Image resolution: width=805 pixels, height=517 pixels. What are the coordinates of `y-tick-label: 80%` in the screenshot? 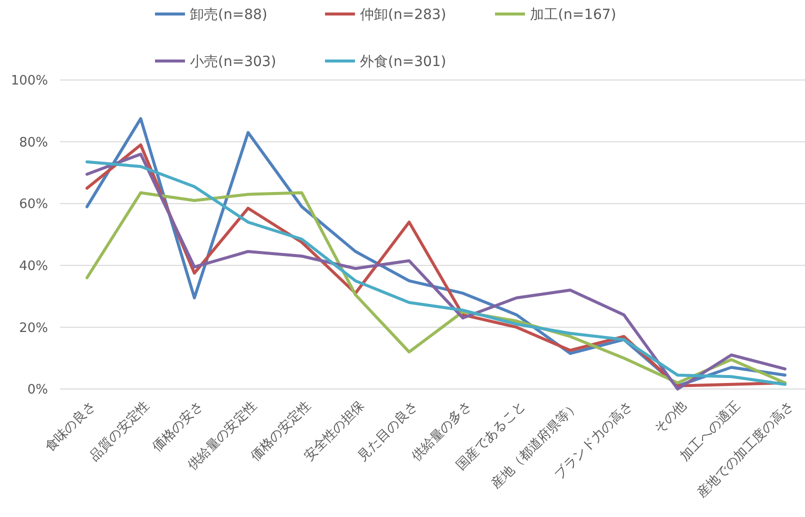 It's located at (33, 142).